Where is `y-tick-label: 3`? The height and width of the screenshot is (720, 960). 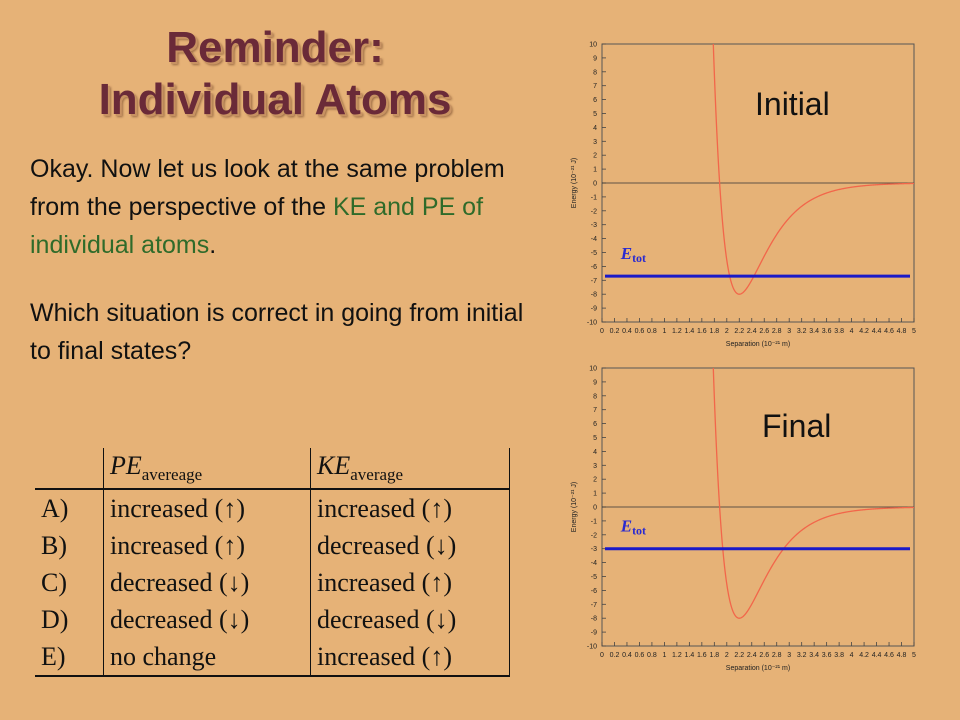
y-tick-label: 3 is located at coordinates (595, 142).